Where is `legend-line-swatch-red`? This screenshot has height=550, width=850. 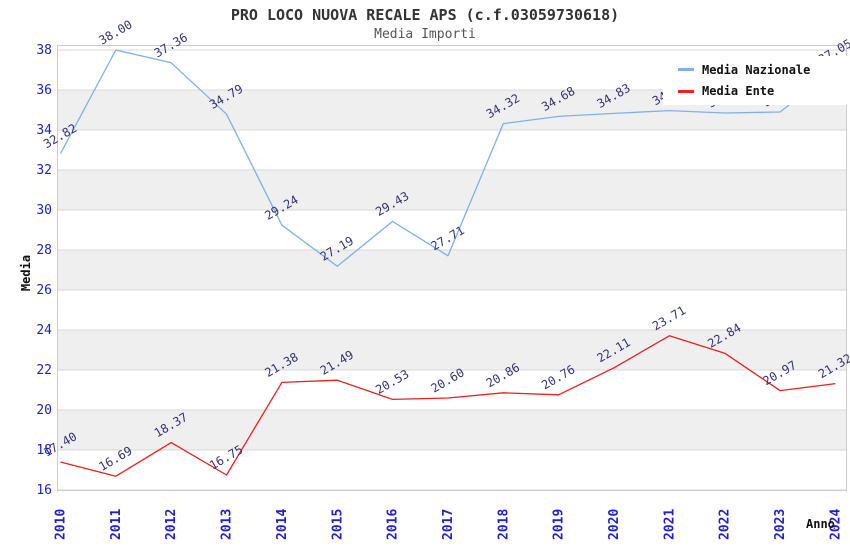 legend-line-swatch-red is located at coordinates (686, 91).